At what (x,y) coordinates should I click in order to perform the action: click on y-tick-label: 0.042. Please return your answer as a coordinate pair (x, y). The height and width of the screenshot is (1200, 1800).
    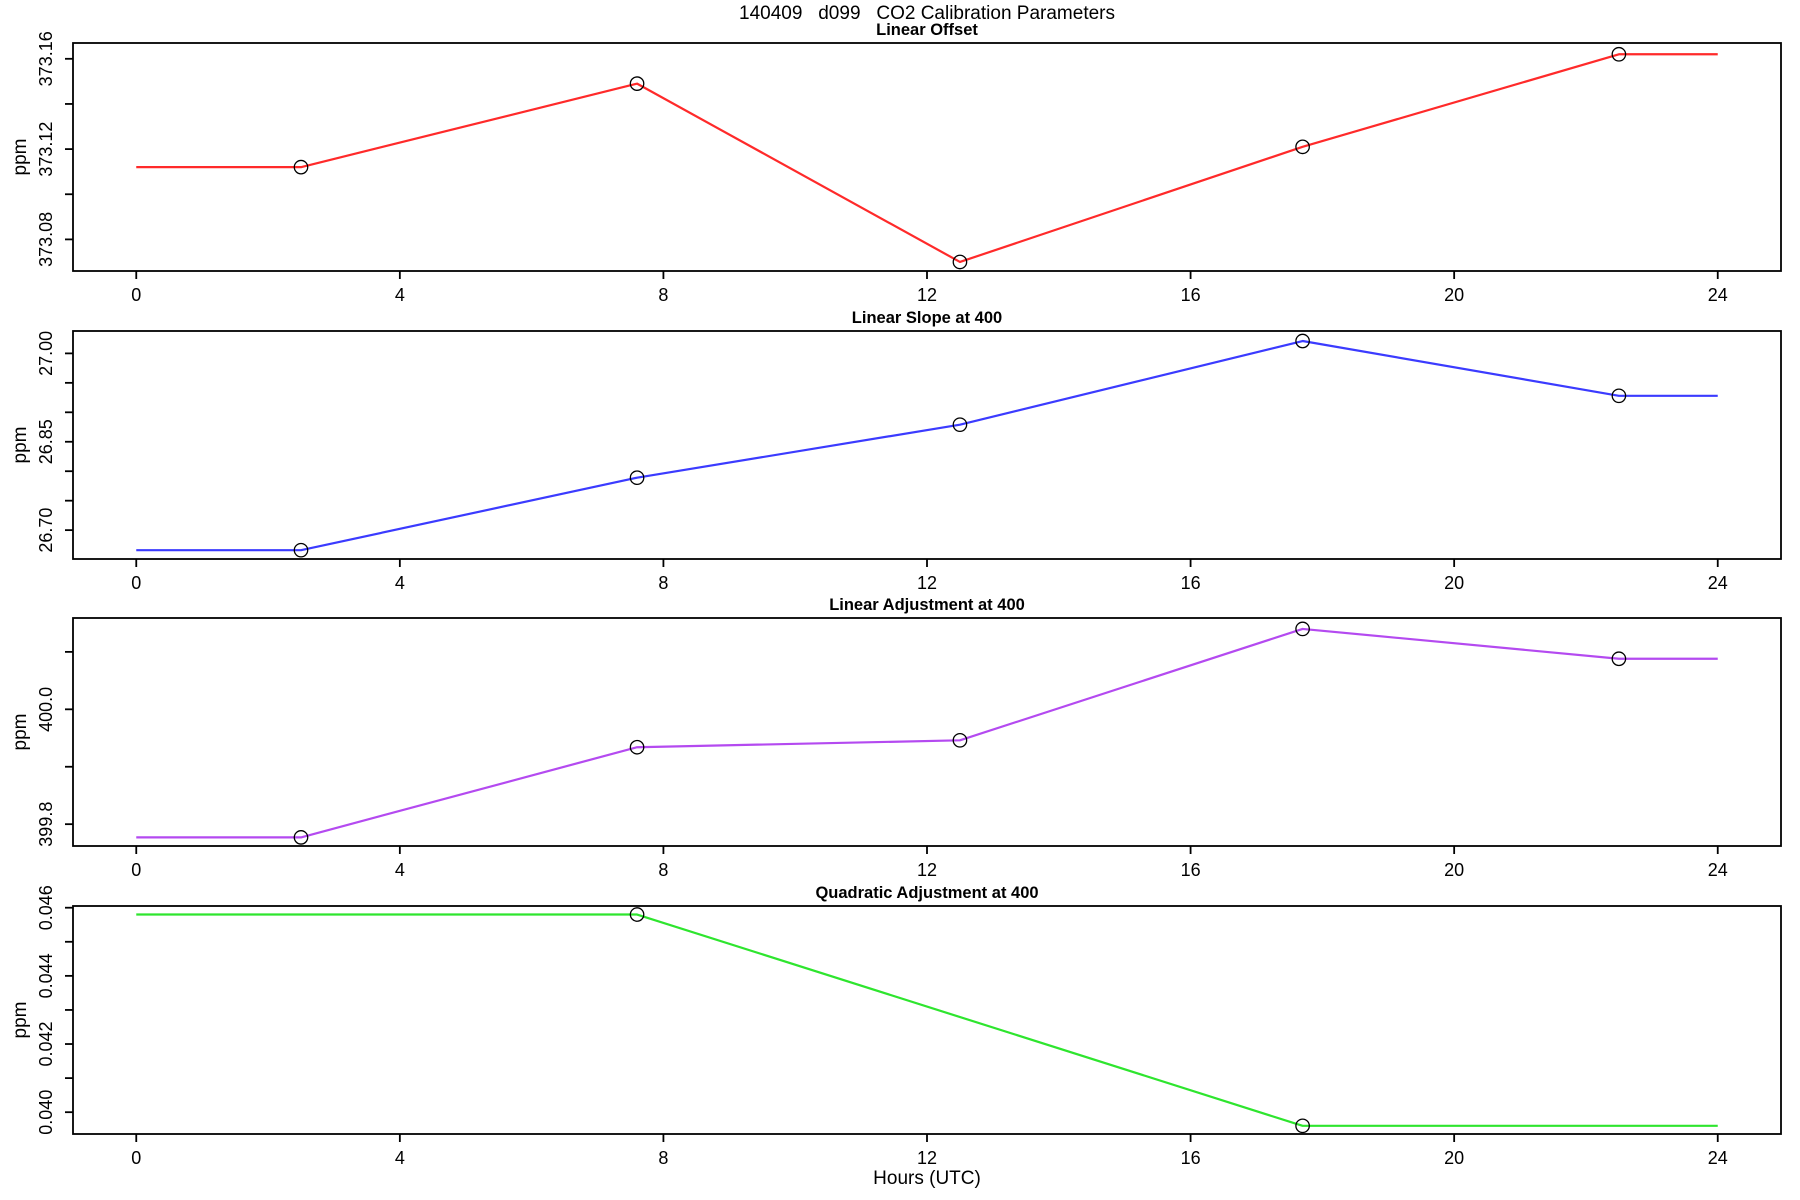
    Looking at the image, I should click on (46, 1044).